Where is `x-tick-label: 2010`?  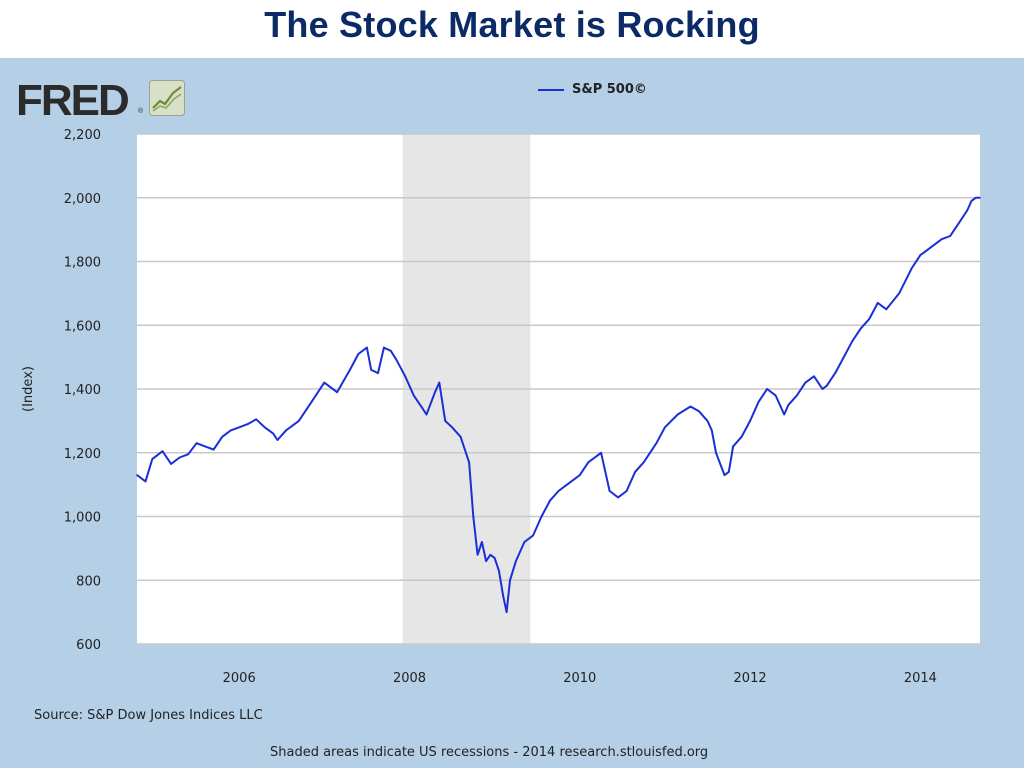 x-tick-label: 2010 is located at coordinates (579, 678).